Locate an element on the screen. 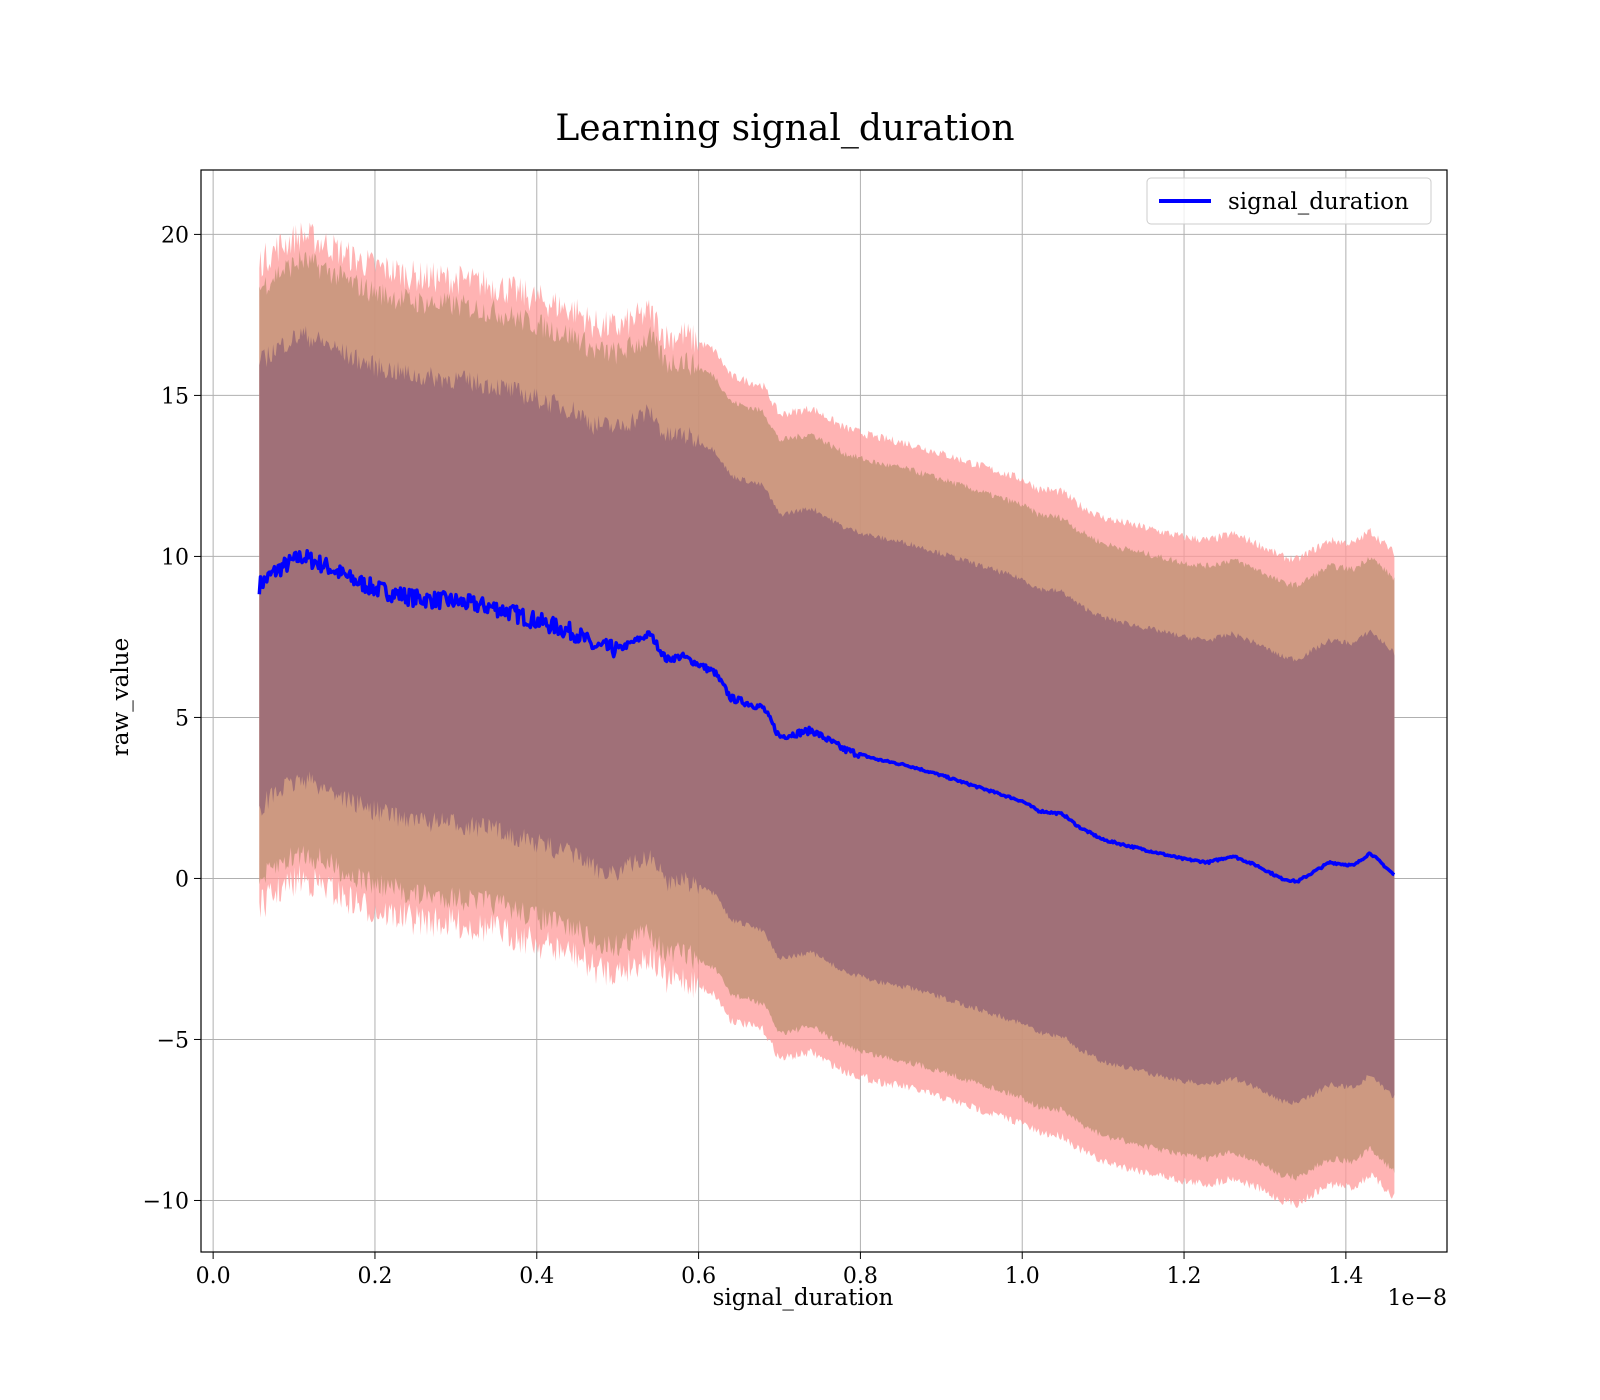  y-tick-label: 0 is located at coordinates (182, 879).